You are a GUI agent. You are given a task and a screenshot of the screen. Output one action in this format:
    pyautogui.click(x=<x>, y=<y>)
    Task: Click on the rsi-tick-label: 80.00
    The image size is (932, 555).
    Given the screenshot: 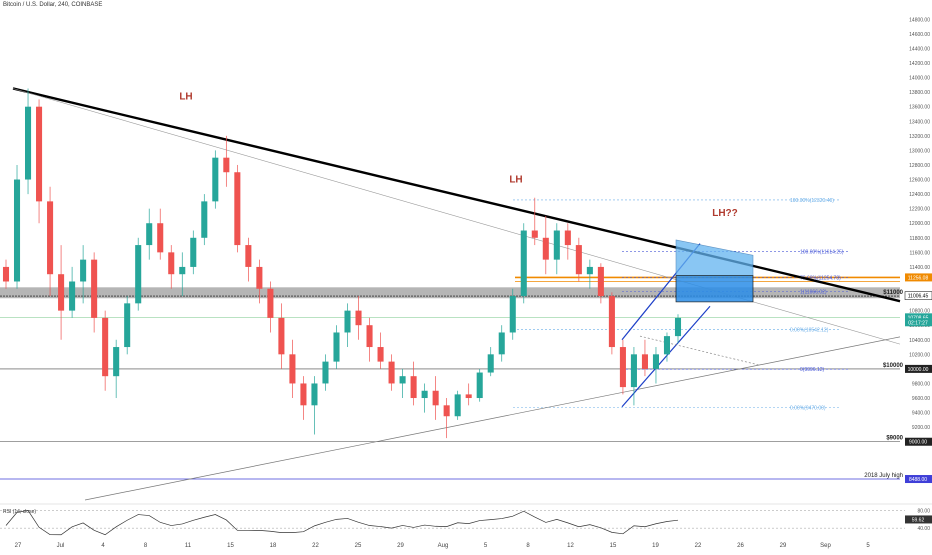 What is the action you would take?
    pyautogui.click(x=923, y=511)
    